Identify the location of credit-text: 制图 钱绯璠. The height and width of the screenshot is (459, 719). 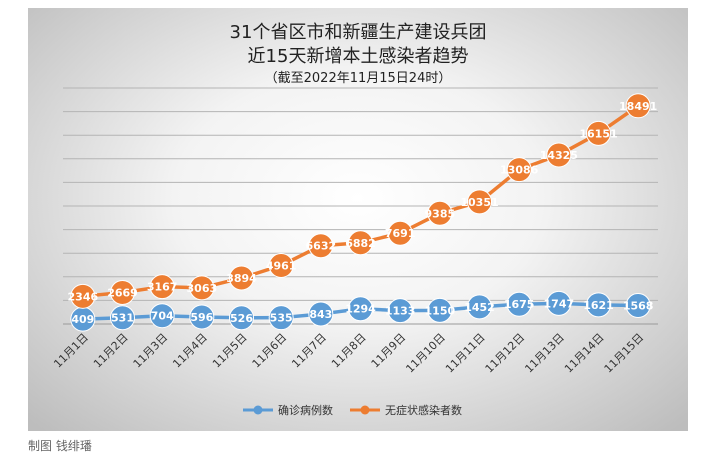
(60, 446).